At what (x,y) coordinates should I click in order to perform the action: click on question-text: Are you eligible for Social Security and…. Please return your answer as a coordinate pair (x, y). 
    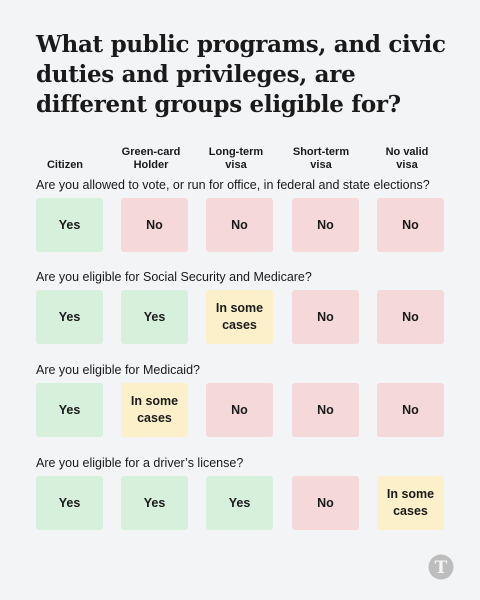
    Looking at the image, I should click on (174, 277).